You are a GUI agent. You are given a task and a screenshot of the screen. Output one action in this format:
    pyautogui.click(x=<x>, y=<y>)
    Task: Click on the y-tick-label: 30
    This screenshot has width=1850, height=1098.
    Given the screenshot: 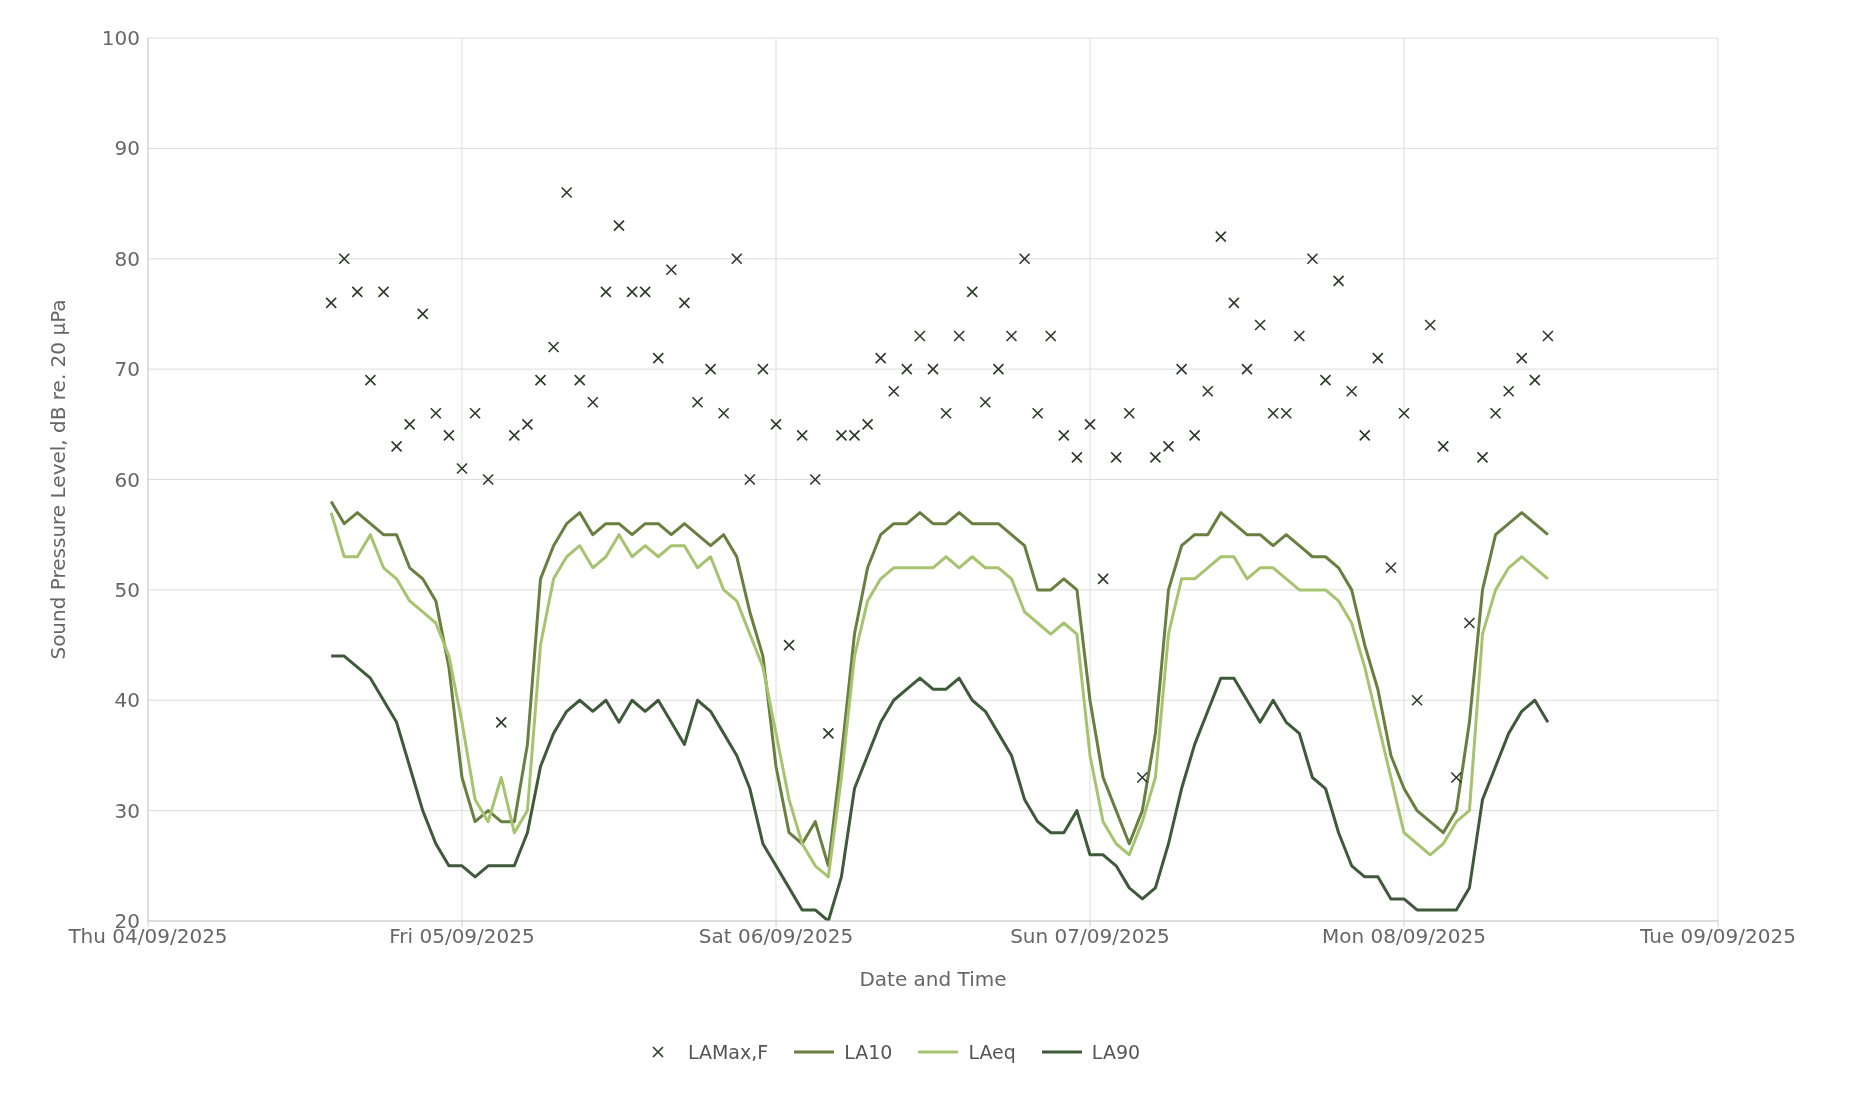 What is the action you would take?
    pyautogui.click(x=127, y=810)
    